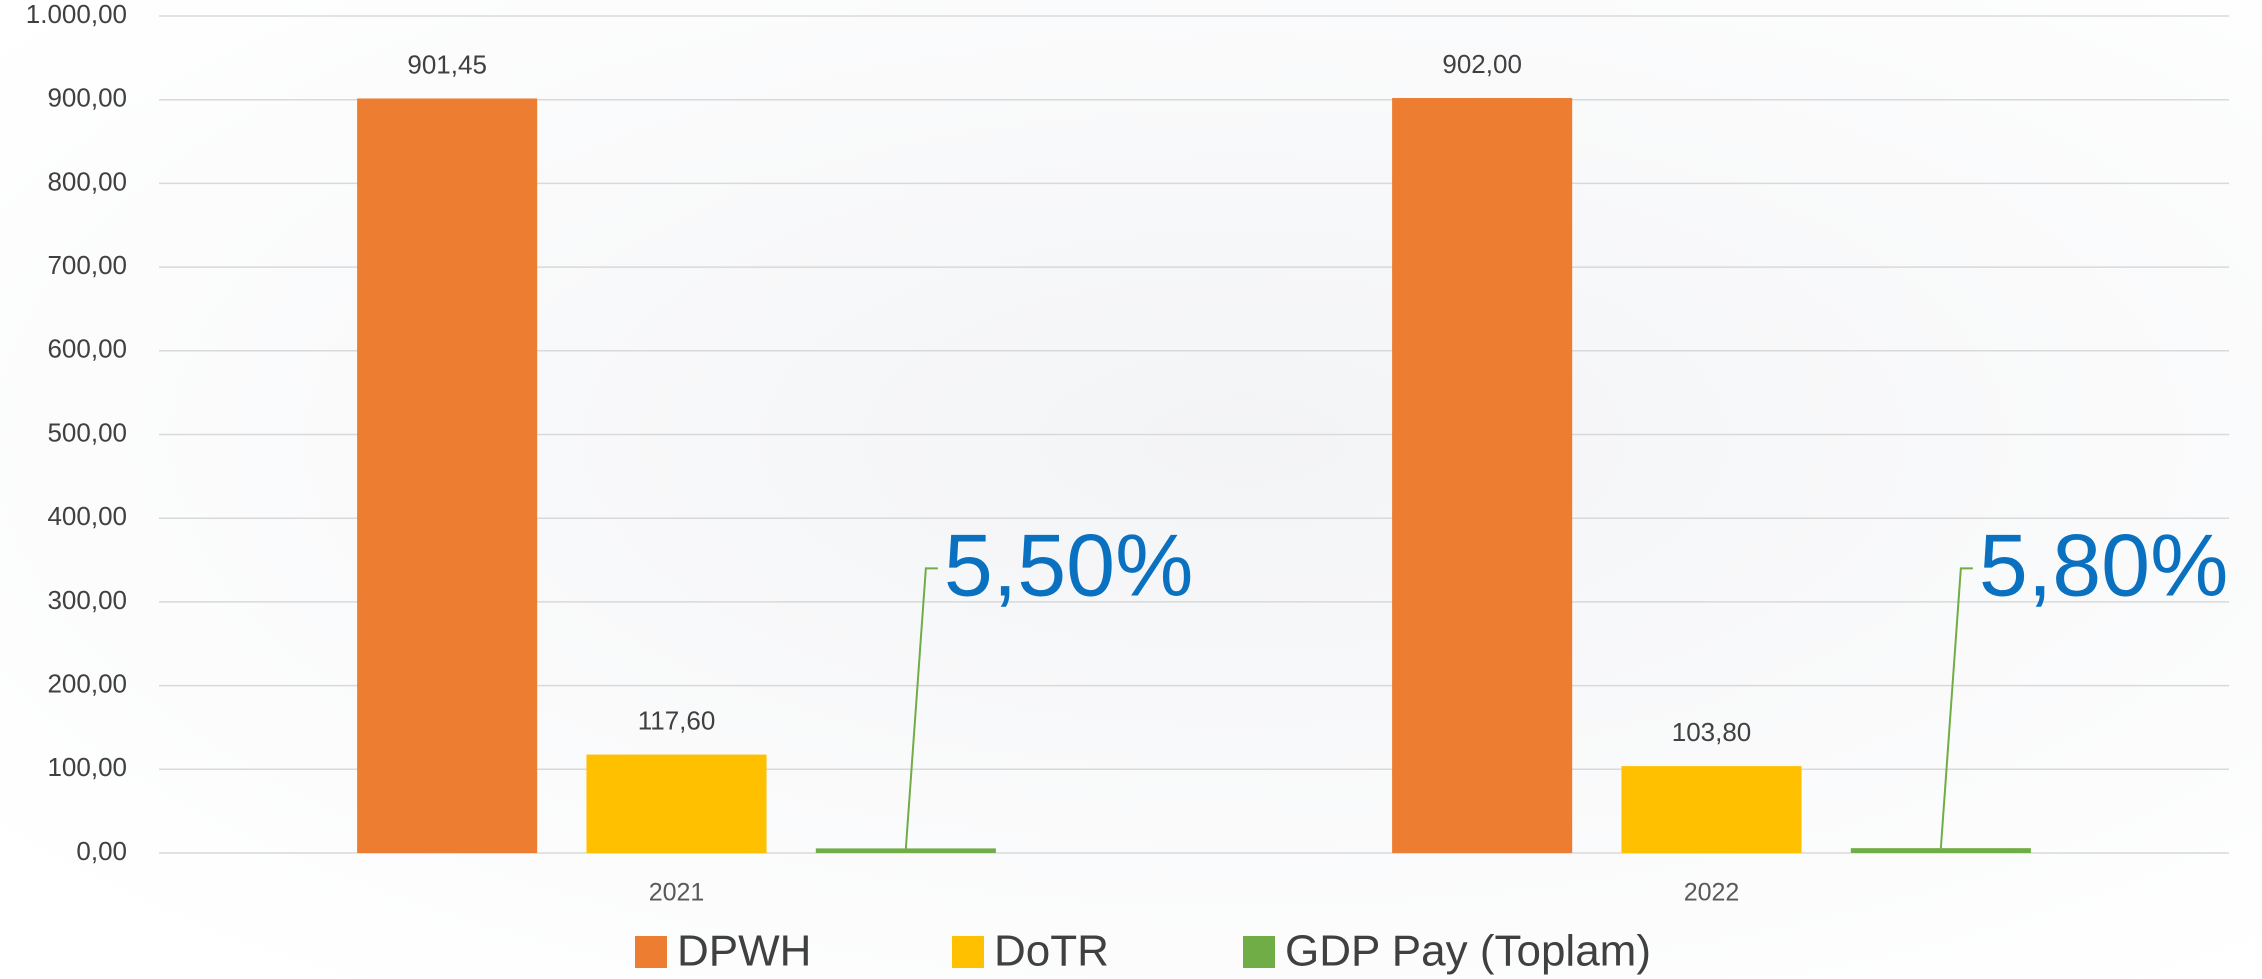 Image resolution: width=2262 pixels, height=979 pixels. What do you see at coordinates (87, 98) in the screenshot?
I see `y-tick-label: 900,00` at bounding box center [87, 98].